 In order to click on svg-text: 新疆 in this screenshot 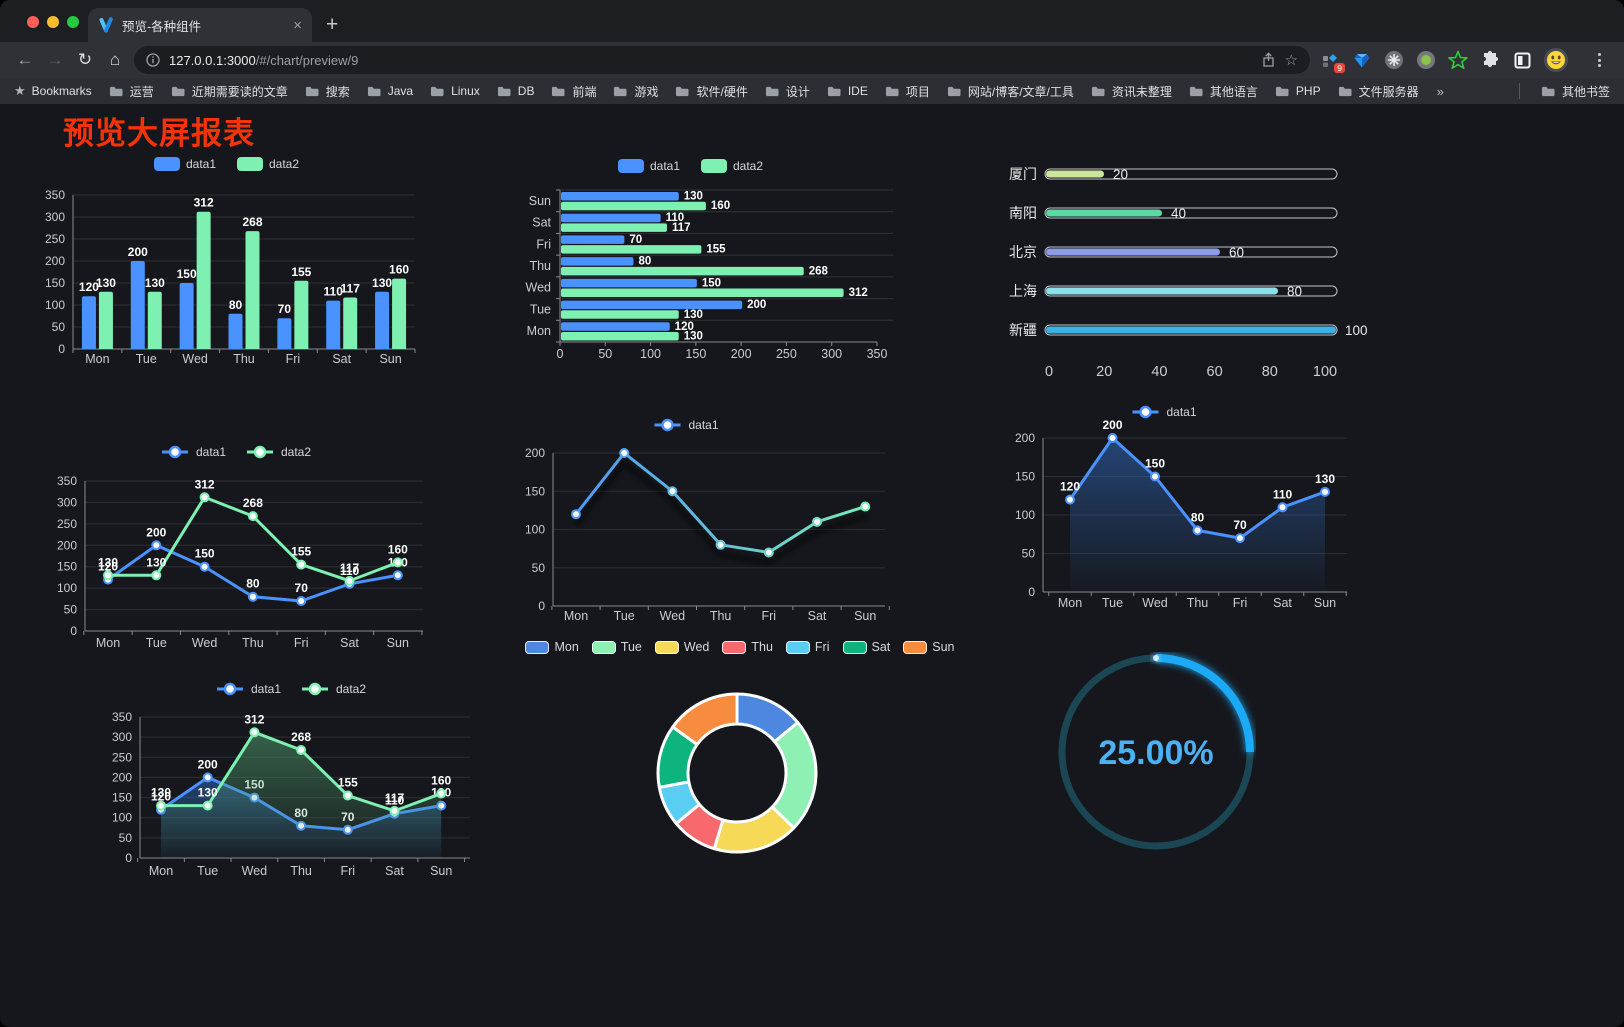, I will do `click(1023, 330)`.